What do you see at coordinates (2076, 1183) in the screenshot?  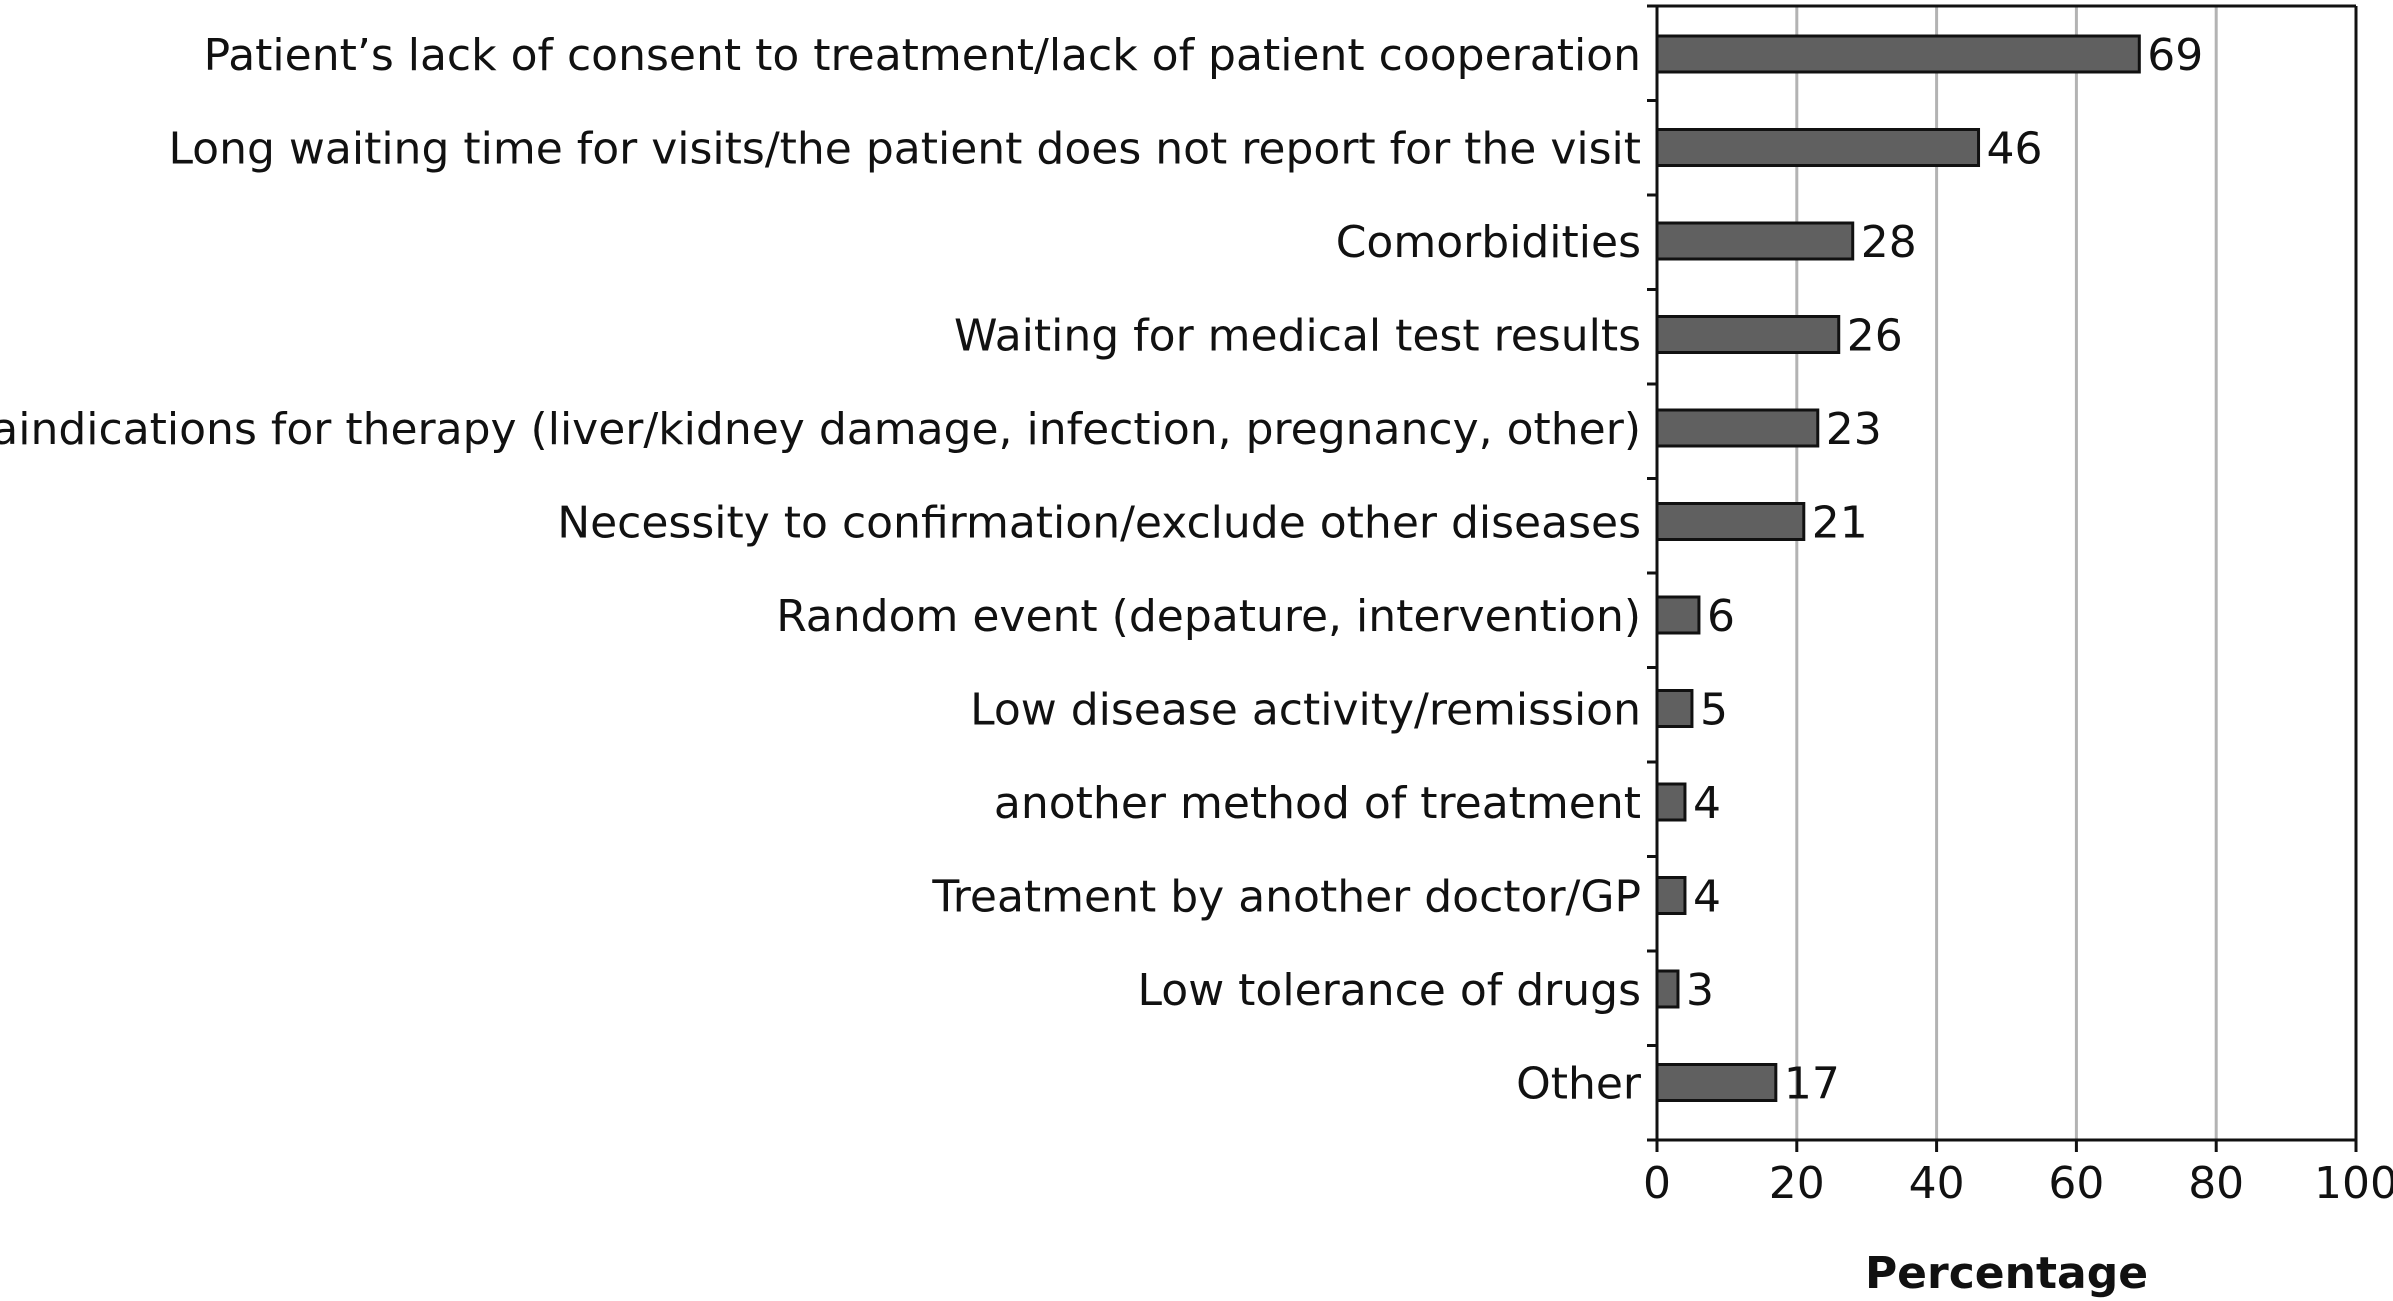 I see `x-tick-label: 60` at bounding box center [2076, 1183].